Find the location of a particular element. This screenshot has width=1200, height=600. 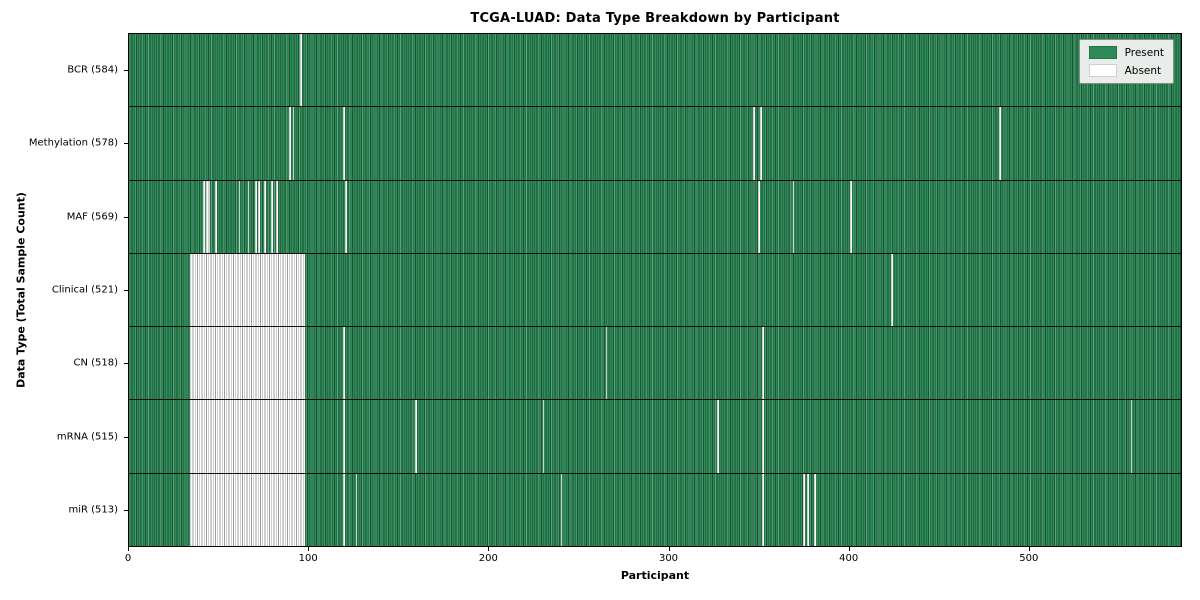

heatmap-row-Clinical is located at coordinates (655, 290).